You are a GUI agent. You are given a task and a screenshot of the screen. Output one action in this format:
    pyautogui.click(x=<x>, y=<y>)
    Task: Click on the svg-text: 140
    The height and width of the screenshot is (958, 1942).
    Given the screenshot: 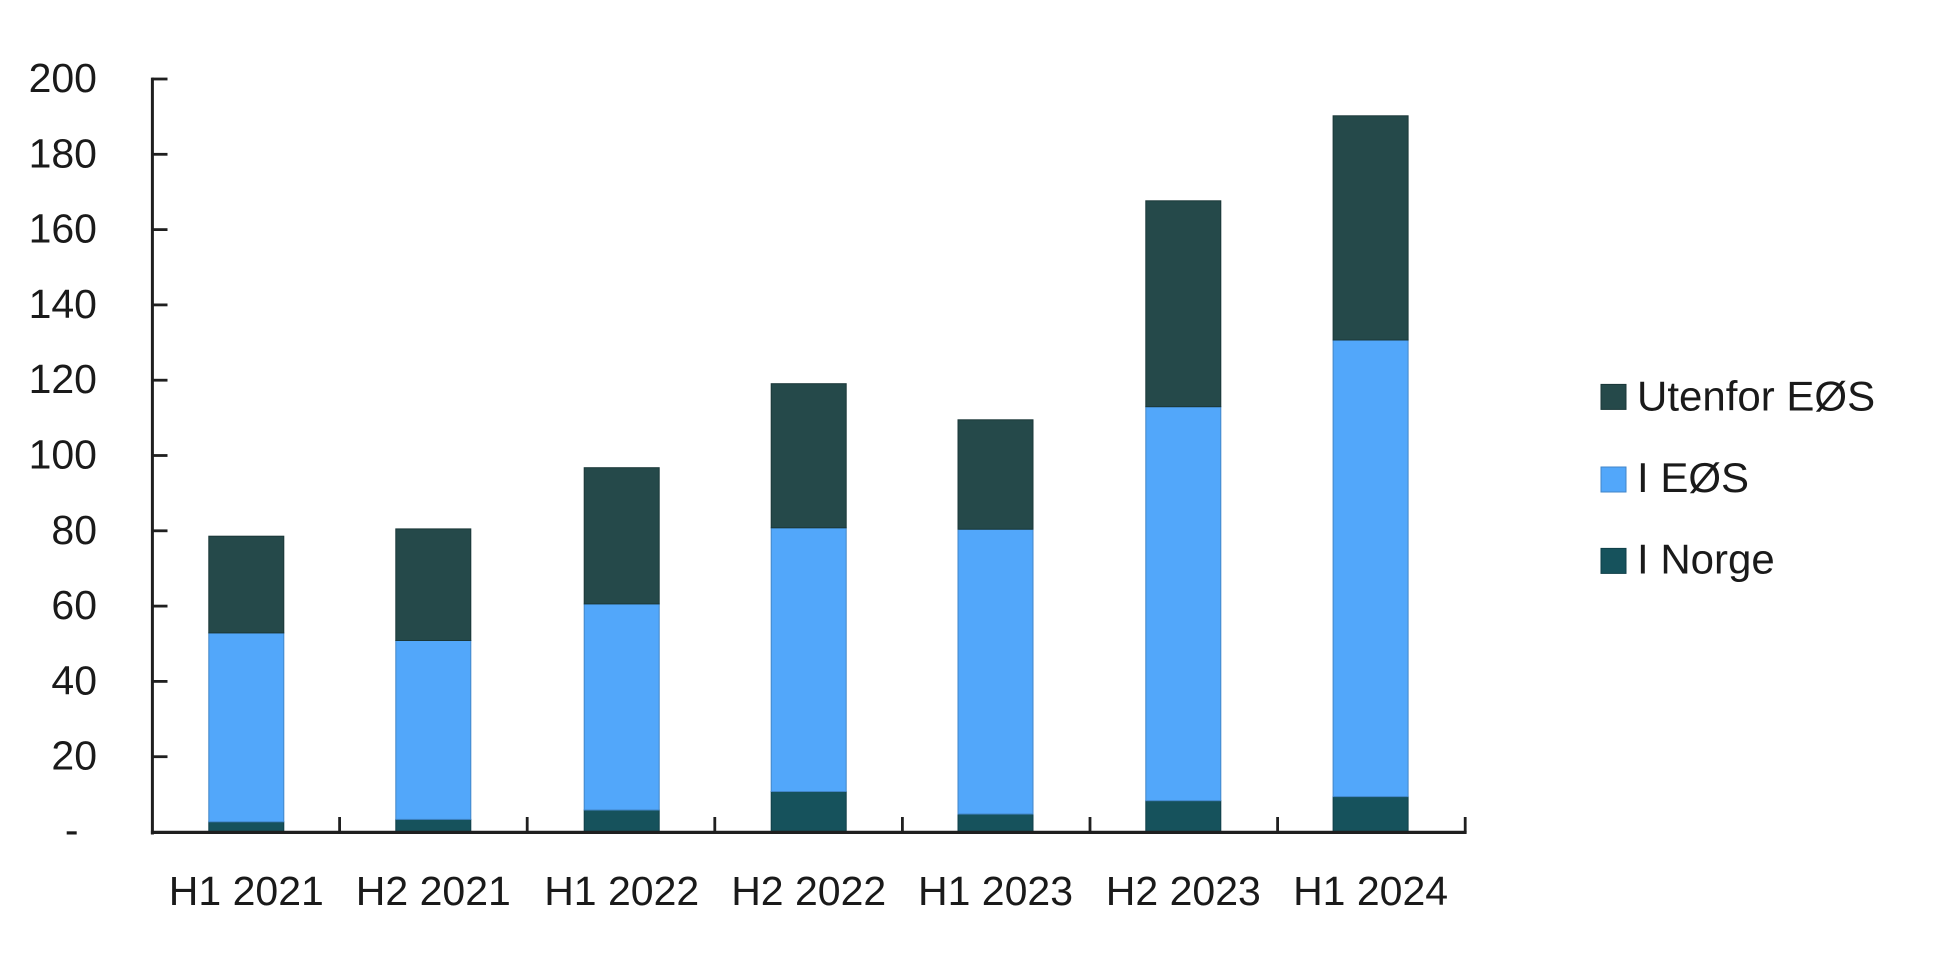 What is the action you would take?
    pyautogui.click(x=63, y=304)
    